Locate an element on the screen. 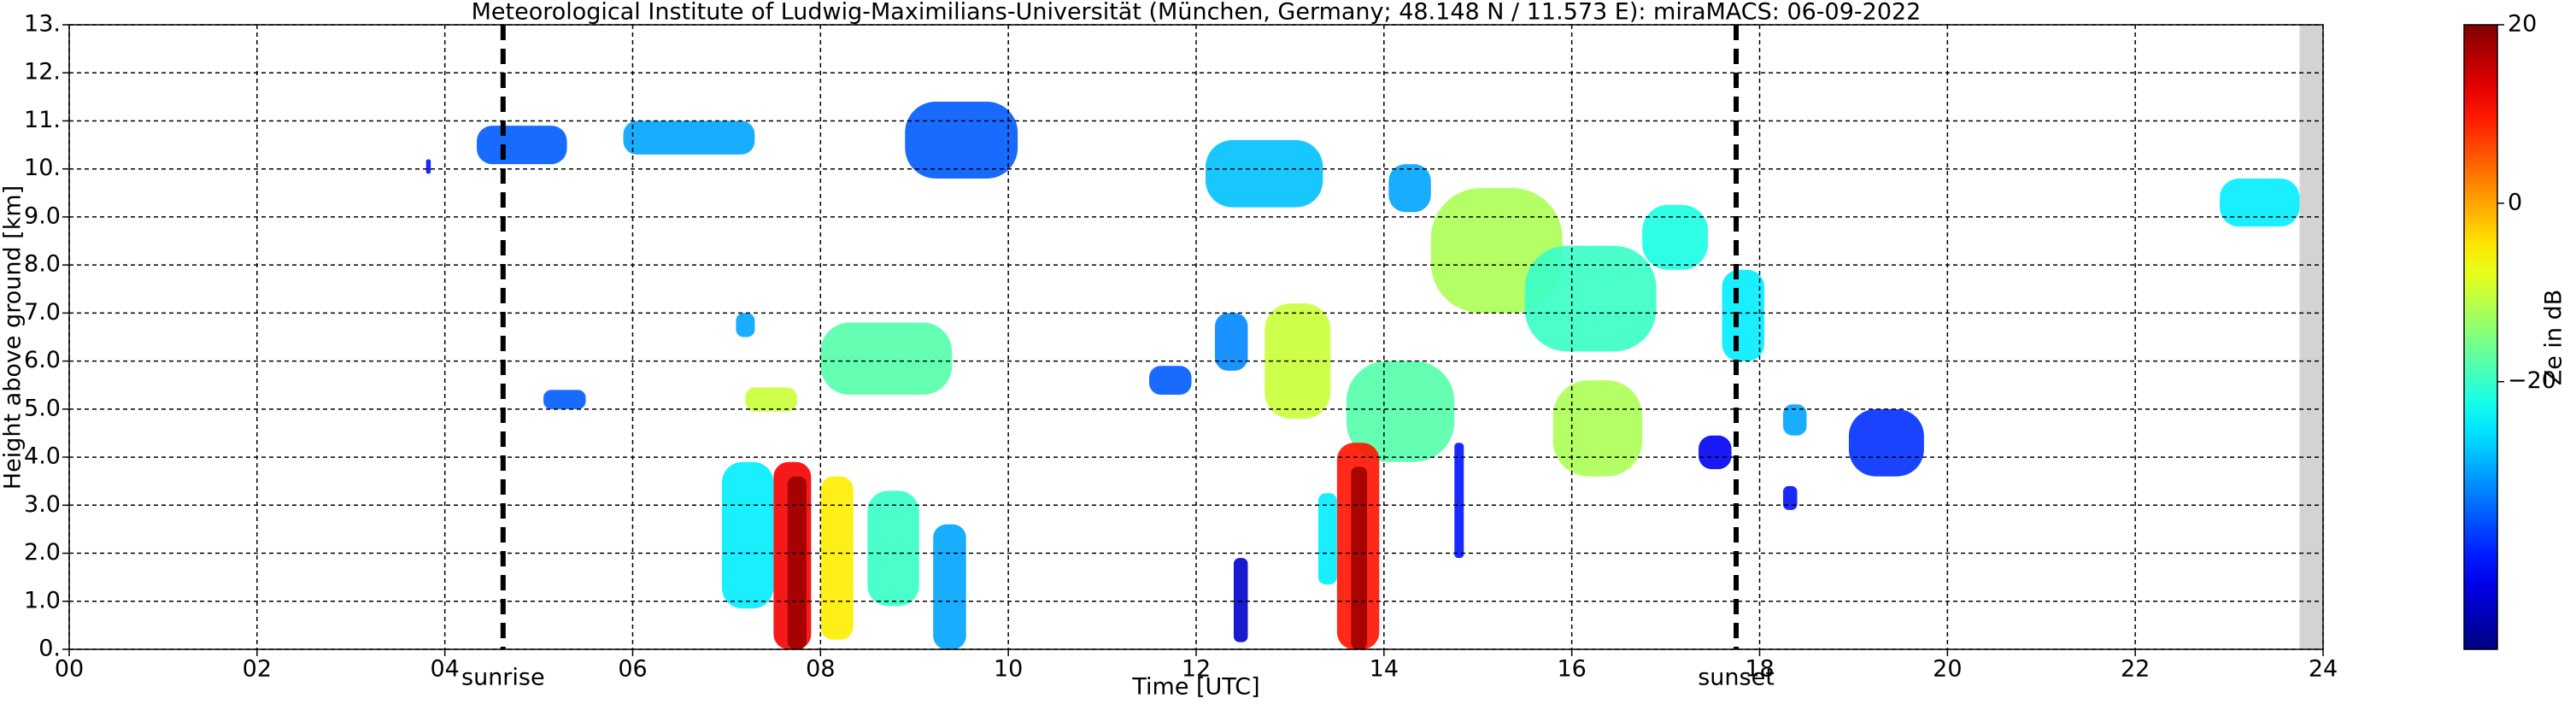  y-tick-label: 1.0 is located at coordinates (42, 600).